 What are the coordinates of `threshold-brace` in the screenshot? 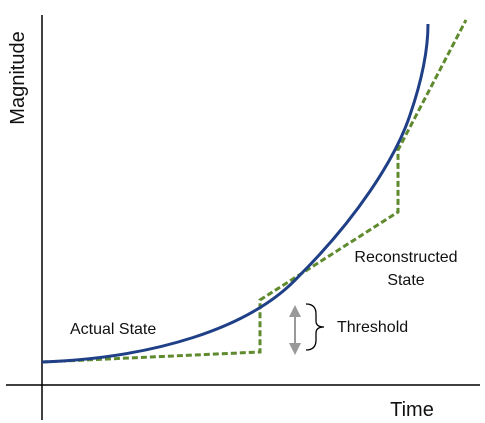 It's located at (315, 327).